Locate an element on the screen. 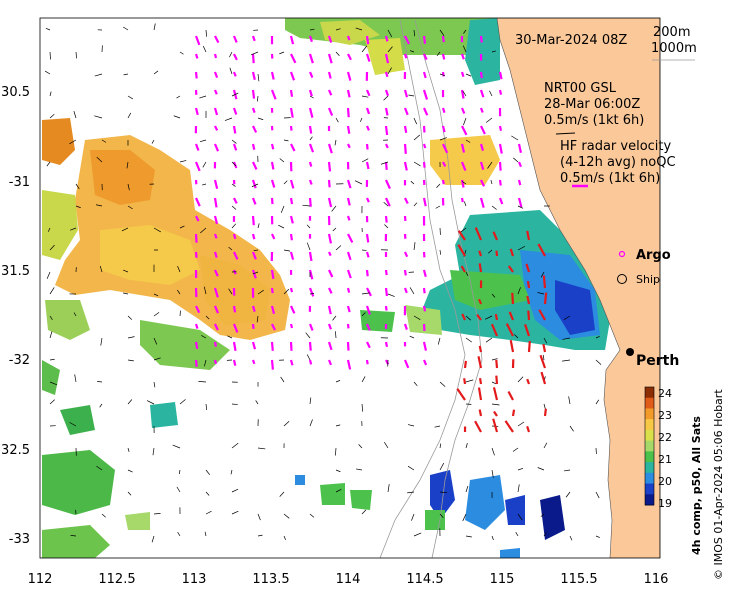  x-tick-label: 113 is located at coordinates (194, 579).